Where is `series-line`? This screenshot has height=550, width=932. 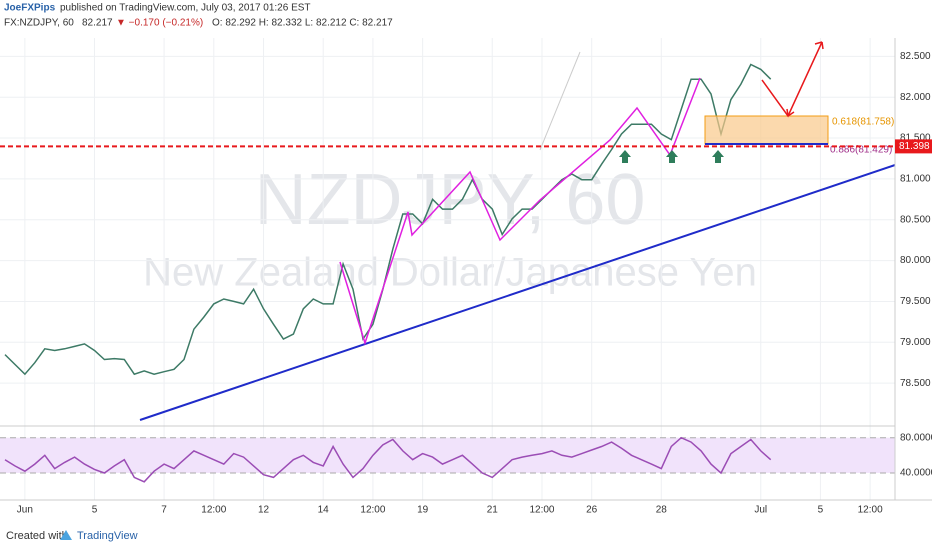
series-line is located at coordinates (388, 459).